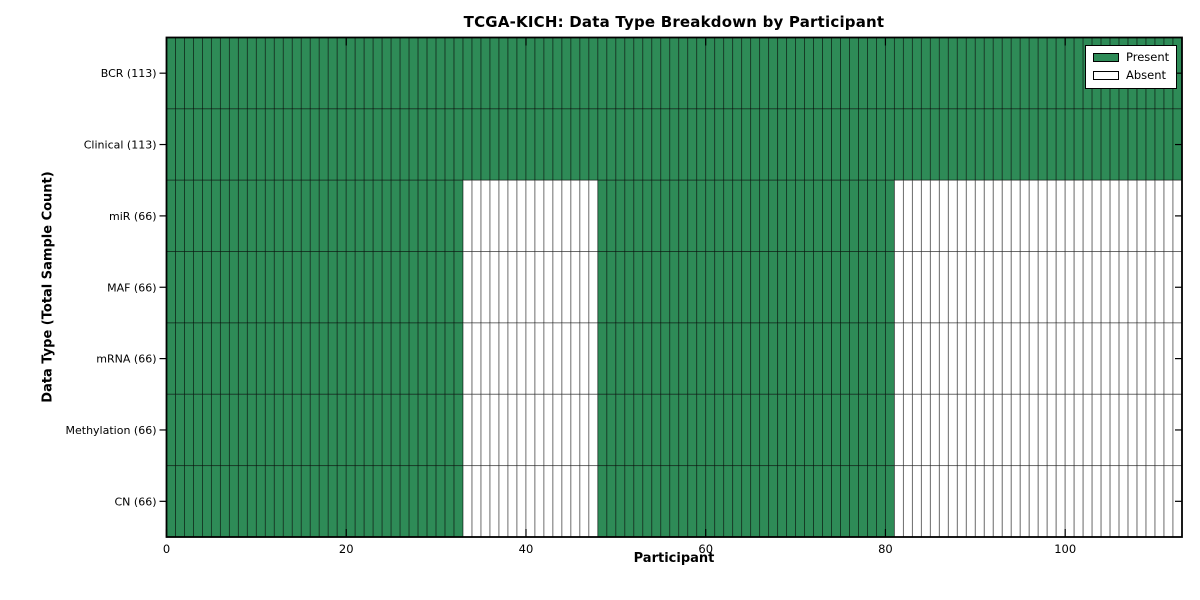 This screenshot has height=600, width=1200. What do you see at coordinates (1131, 75) in the screenshot?
I see `legend-item-absent: Absent` at bounding box center [1131, 75].